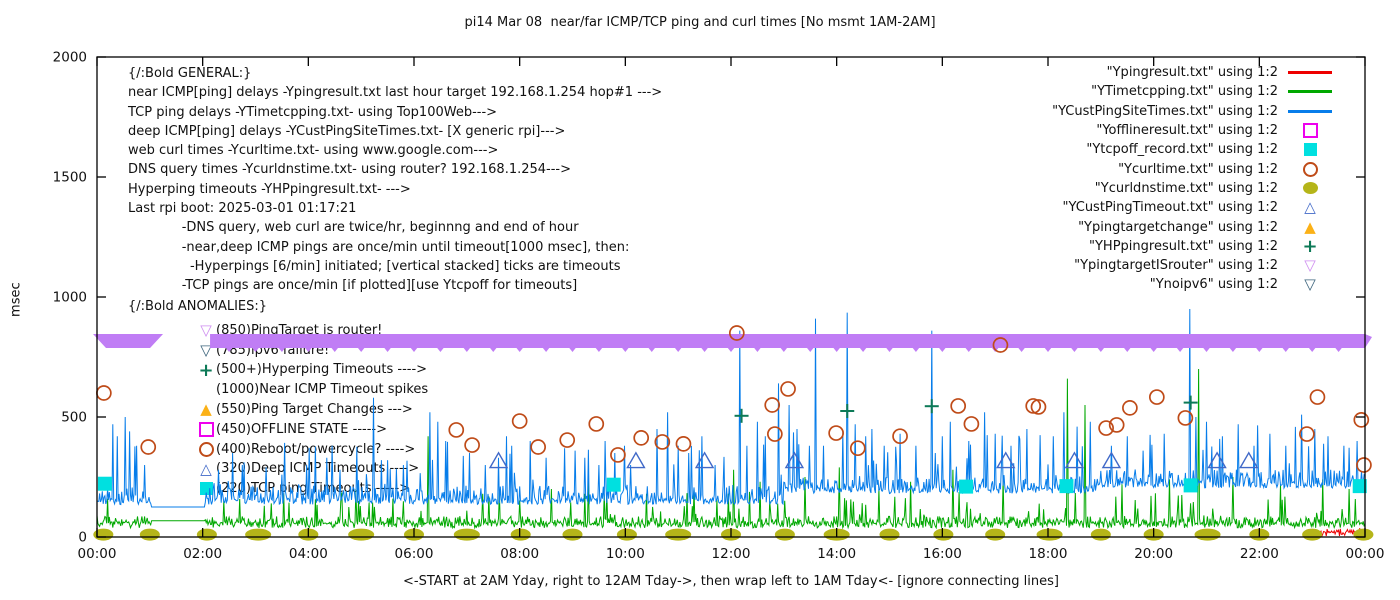 The width and height of the screenshot is (1400, 600). I want to click on legend-entry-label: "Ytcpoff_record.txt" using 1:2, so click(1182, 150).